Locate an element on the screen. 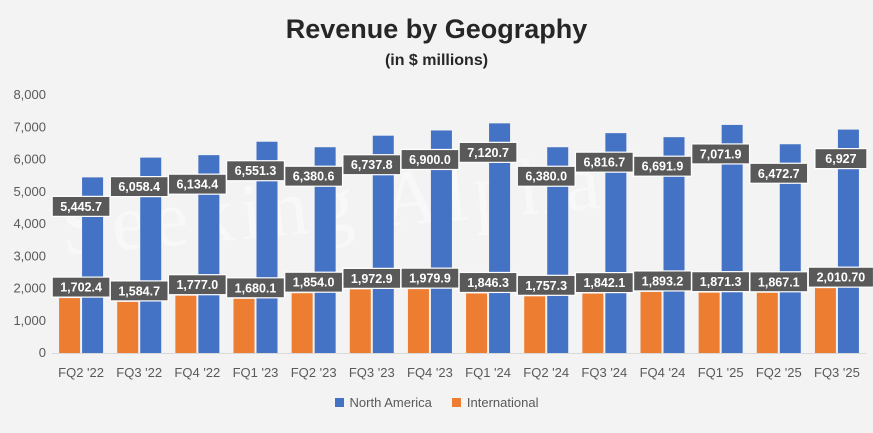  data-label-north-america: 6,691.9 is located at coordinates (663, 167).